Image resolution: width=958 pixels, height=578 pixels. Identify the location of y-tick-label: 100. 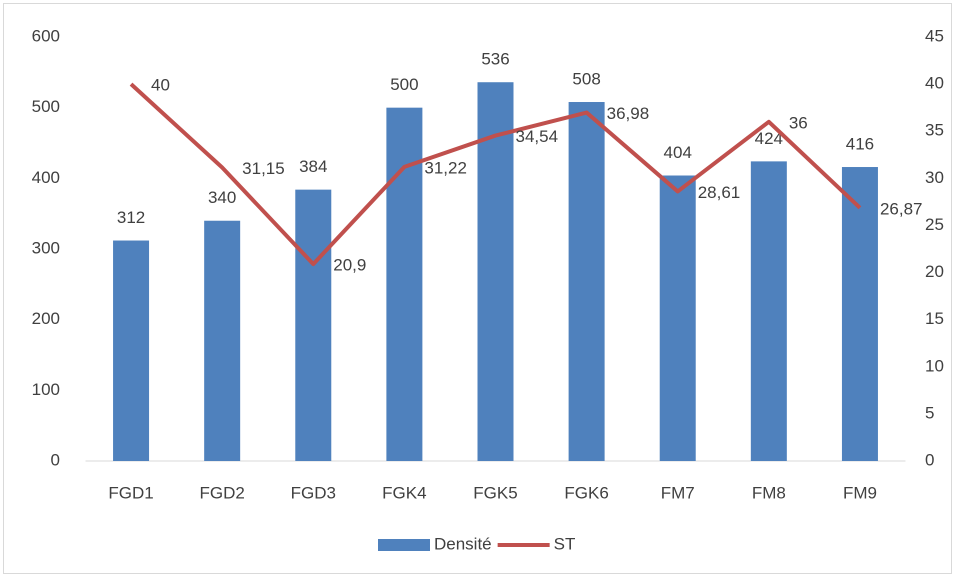
(46, 389).